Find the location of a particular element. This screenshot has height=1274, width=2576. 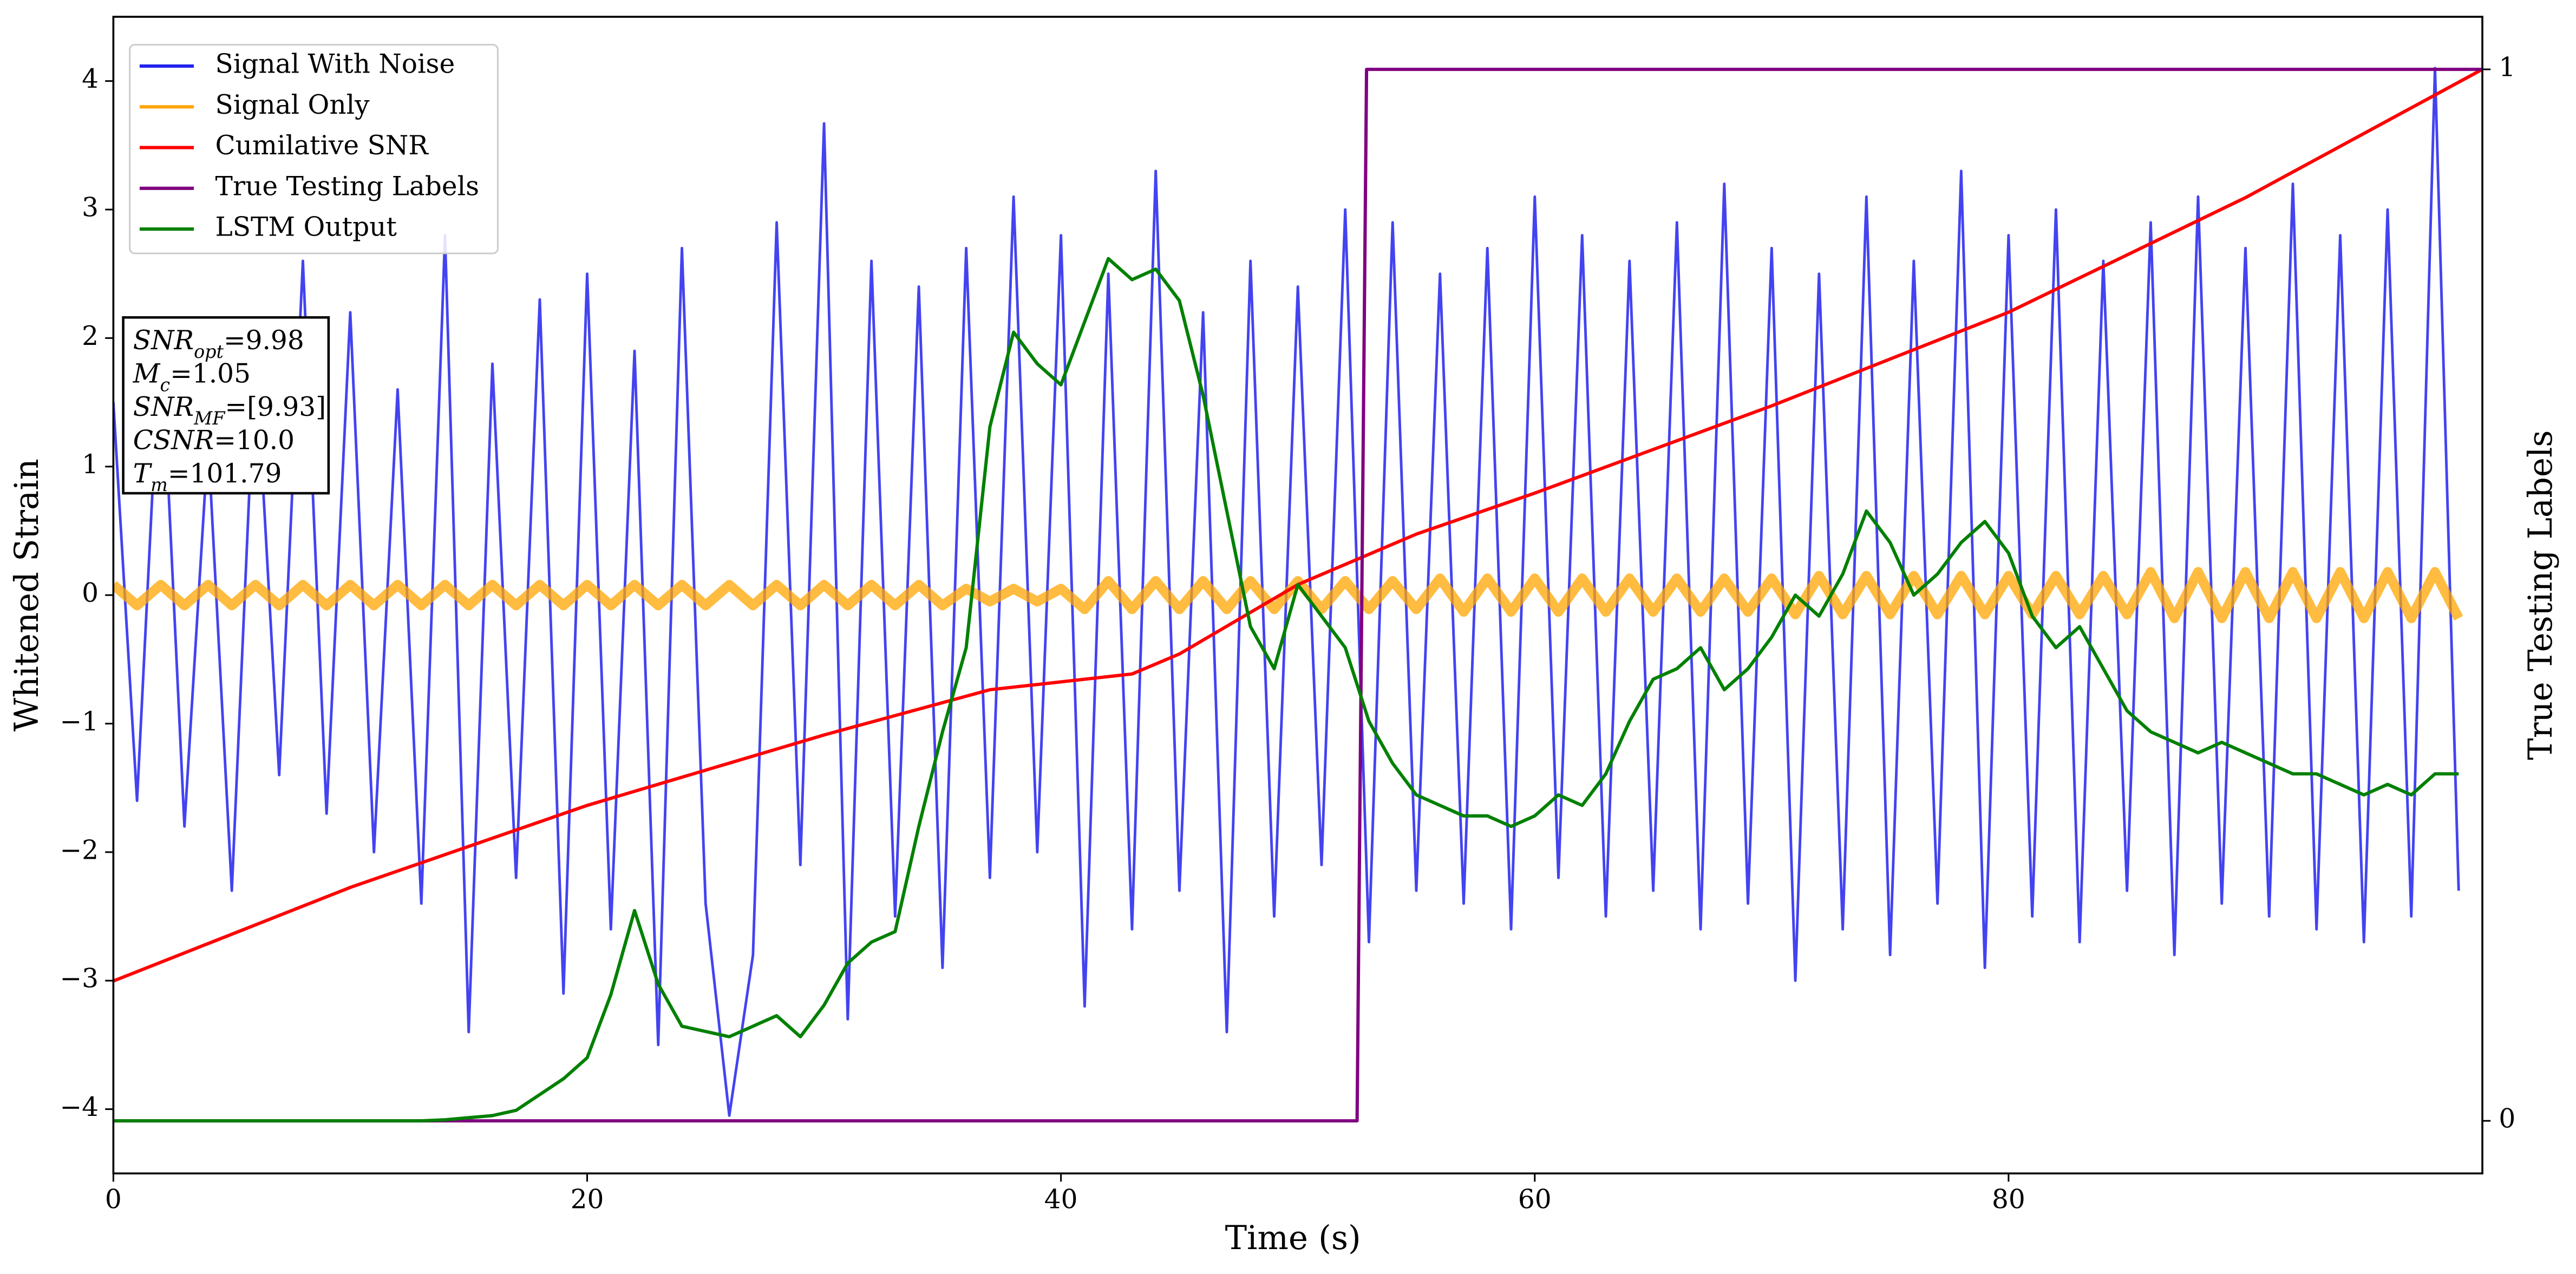

annotation-line: Tm=101.79 is located at coordinates (207, 477).